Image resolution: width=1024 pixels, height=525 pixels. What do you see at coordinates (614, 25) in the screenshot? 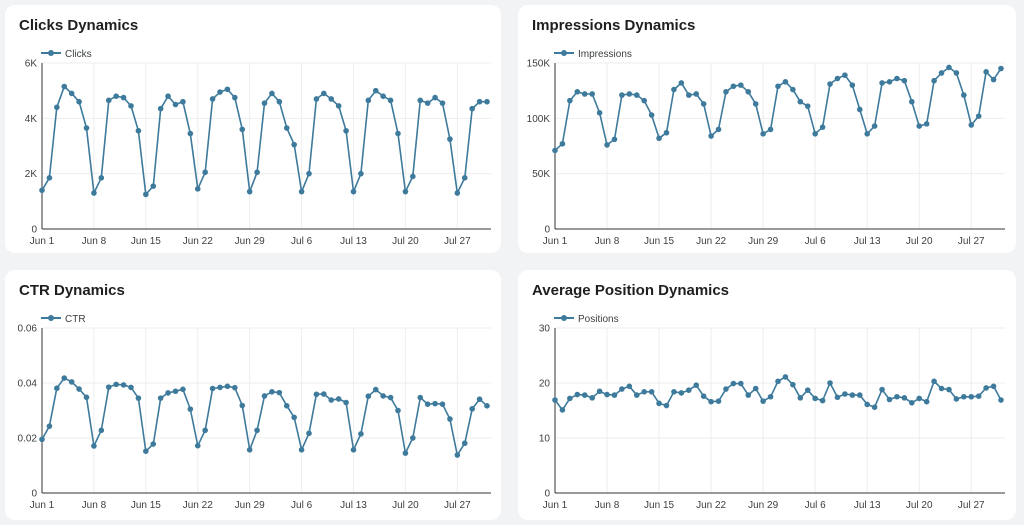
I see `chart-title: Impressions Dynamics` at bounding box center [614, 25].